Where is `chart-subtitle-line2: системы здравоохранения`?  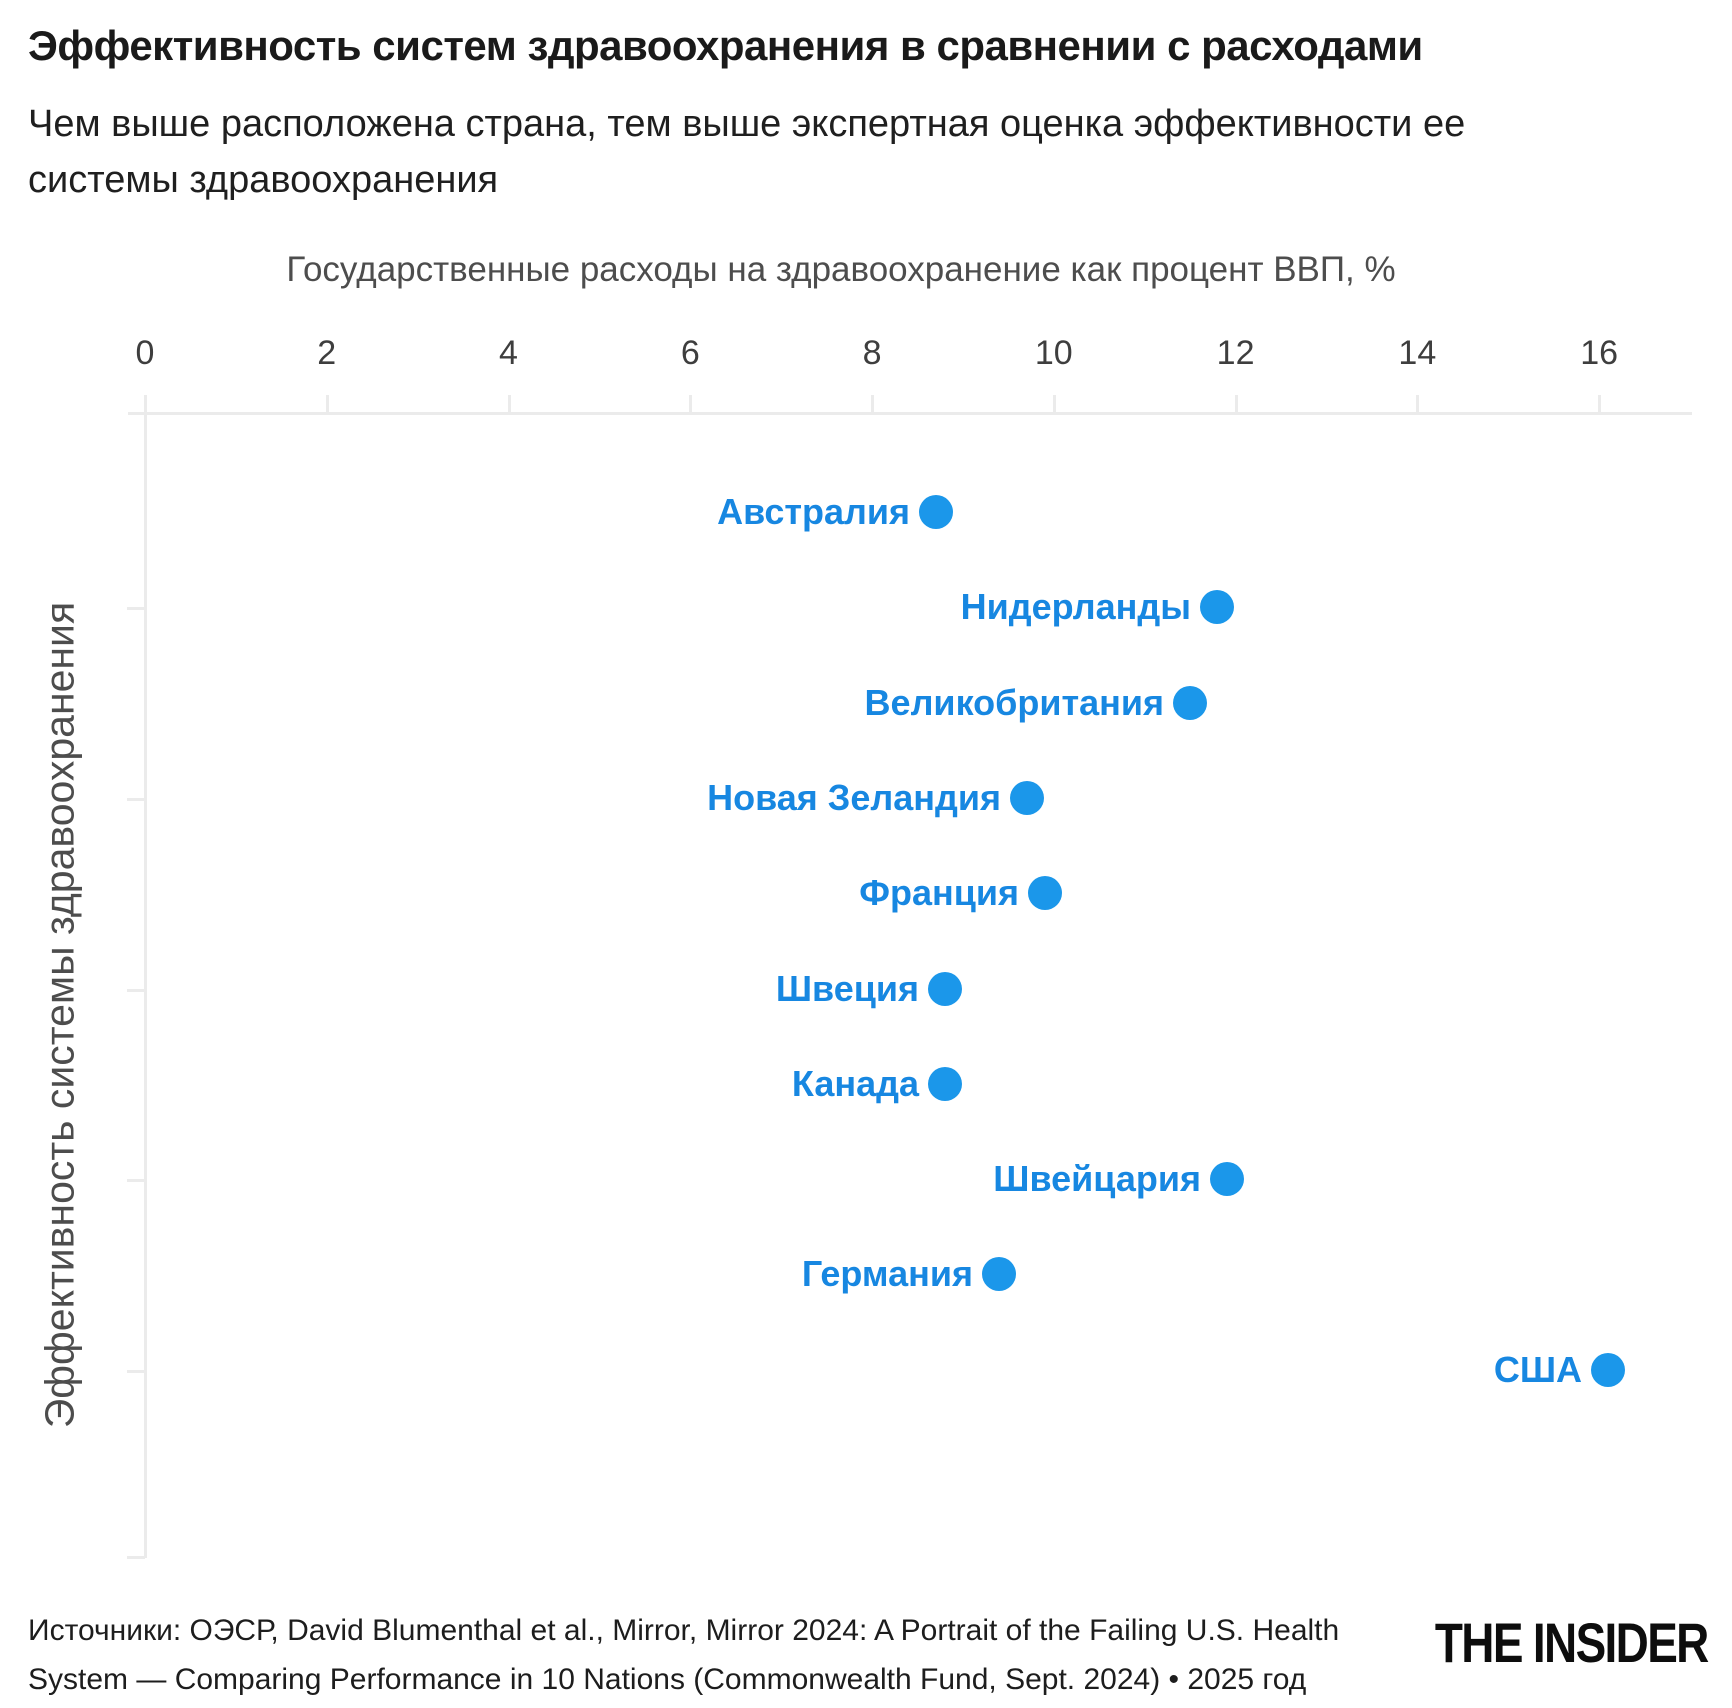
chart-subtitle-line2: системы здравоохранения is located at coordinates (263, 180).